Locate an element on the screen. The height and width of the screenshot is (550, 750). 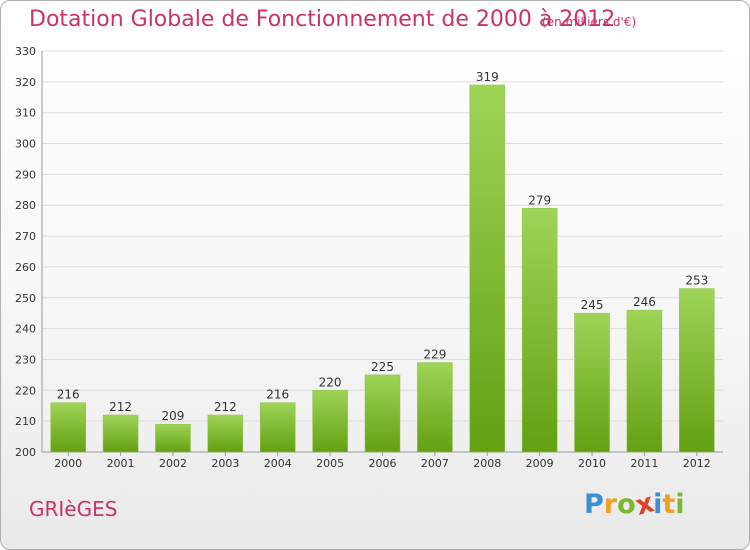
bar-2002 is located at coordinates (173, 438).